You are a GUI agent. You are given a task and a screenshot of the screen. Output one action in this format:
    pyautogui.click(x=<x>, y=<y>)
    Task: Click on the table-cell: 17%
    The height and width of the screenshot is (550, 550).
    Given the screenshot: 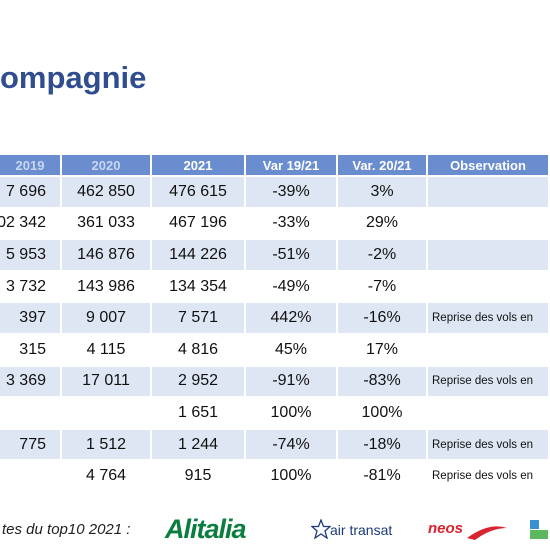 What is the action you would take?
    pyautogui.click(x=383, y=351)
    